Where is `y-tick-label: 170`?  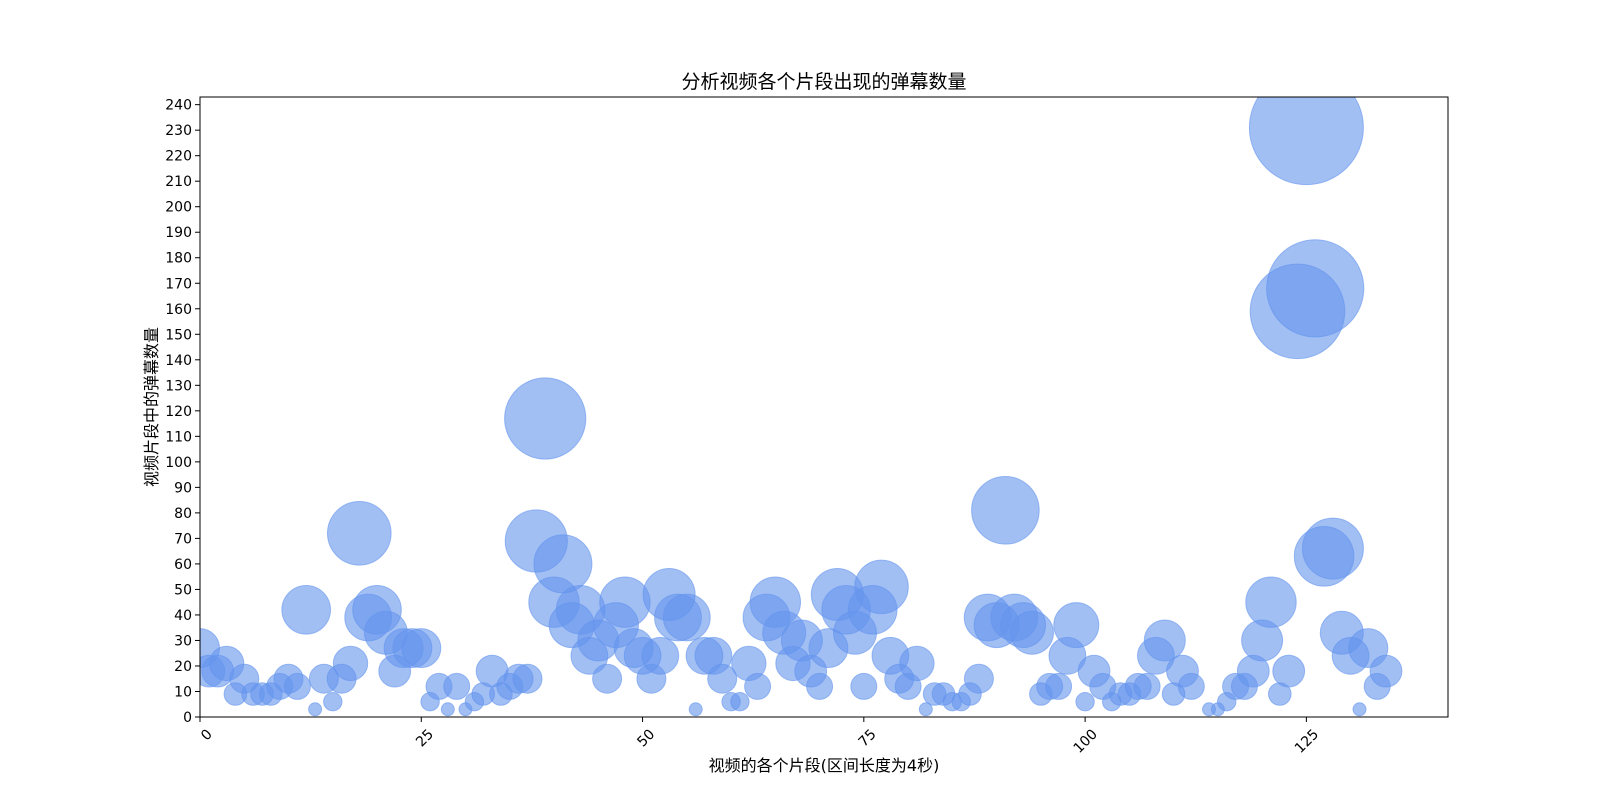 y-tick-label: 170 is located at coordinates (178, 284).